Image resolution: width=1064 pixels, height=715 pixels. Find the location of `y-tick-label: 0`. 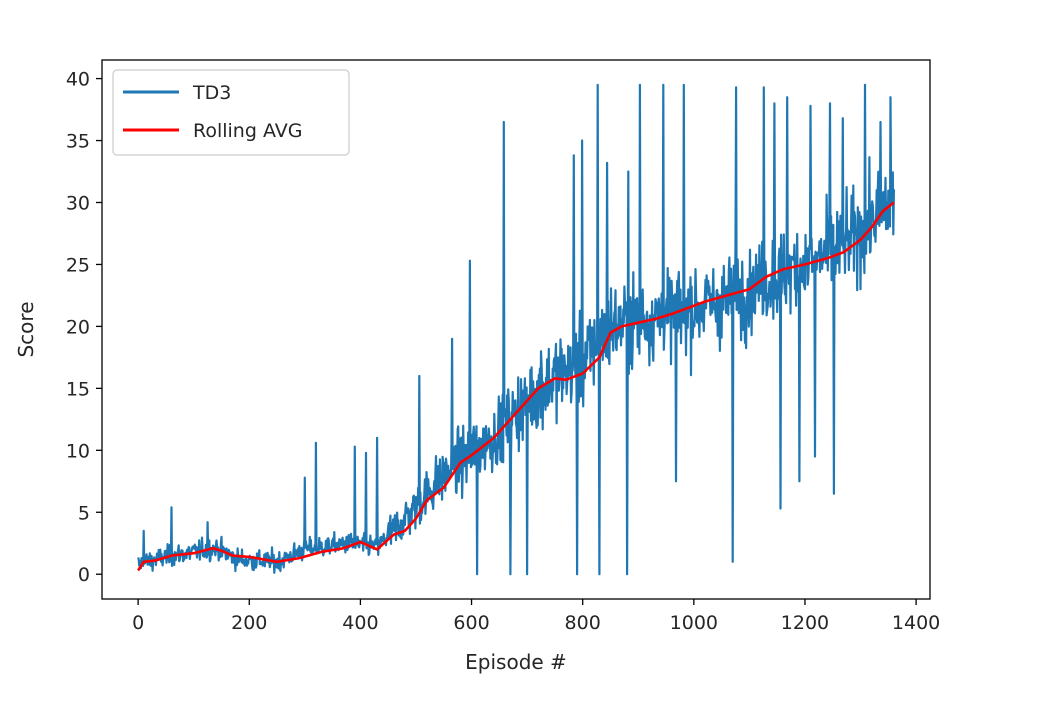

y-tick-label: 0 is located at coordinates (84, 575).